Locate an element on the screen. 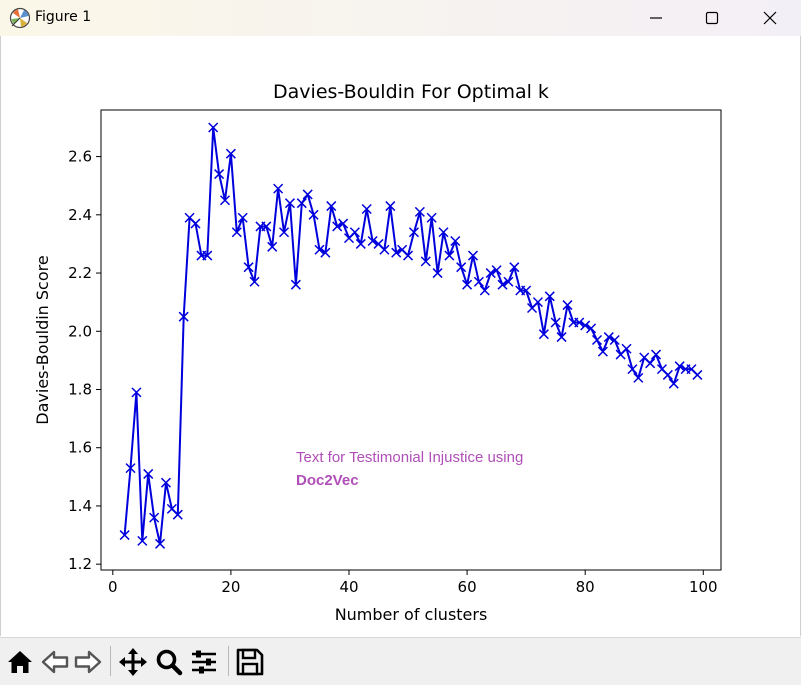 The height and width of the screenshot is (685, 801). matplotlib-figure-icon is located at coordinates (20, 18).